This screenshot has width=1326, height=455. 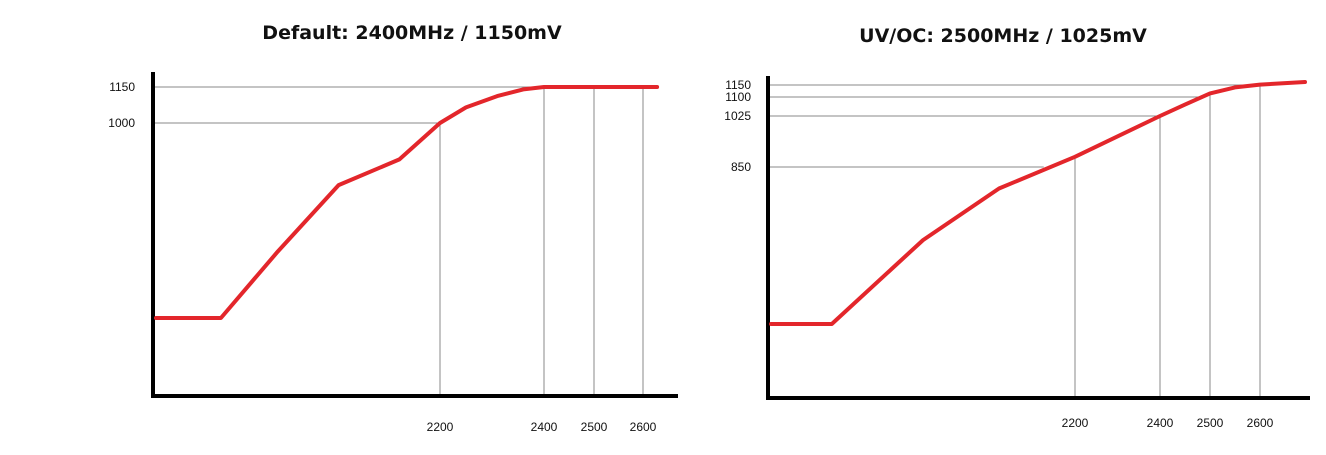 What do you see at coordinates (412, 33) in the screenshot?
I see `chart-title: Default: 2400MHz / 1150mV` at bounding box center [412, 33].